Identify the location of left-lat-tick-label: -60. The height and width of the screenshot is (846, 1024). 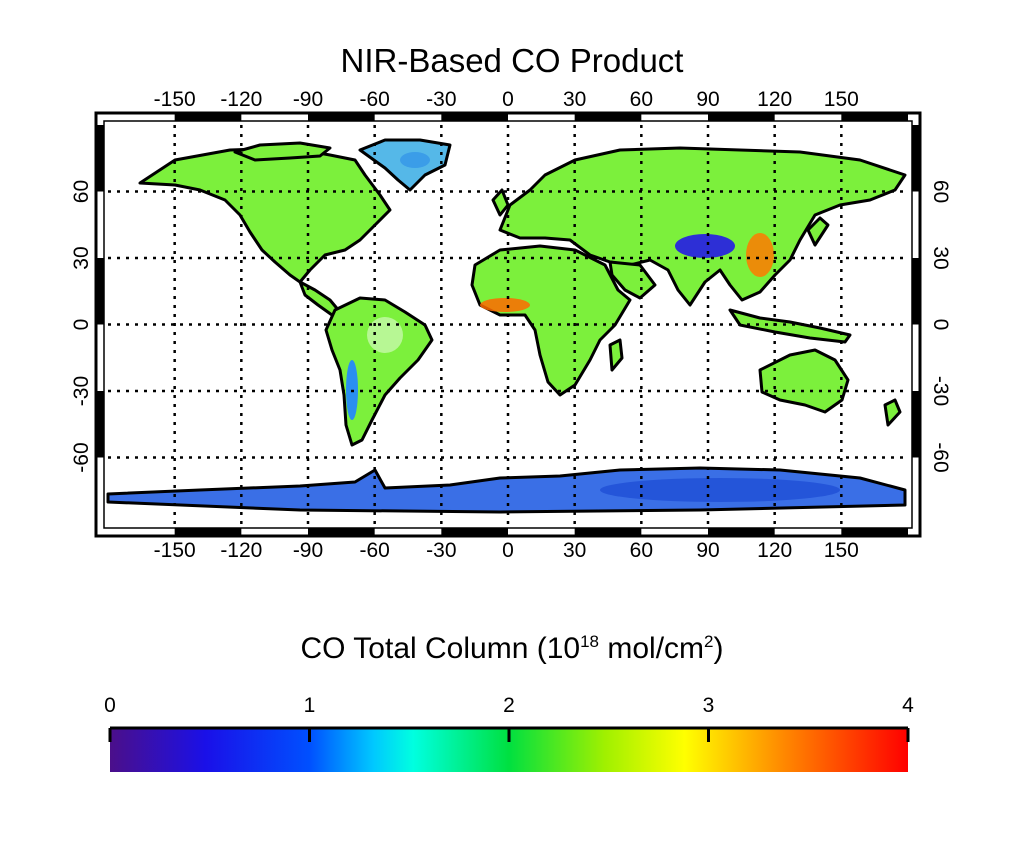
(81, 457).